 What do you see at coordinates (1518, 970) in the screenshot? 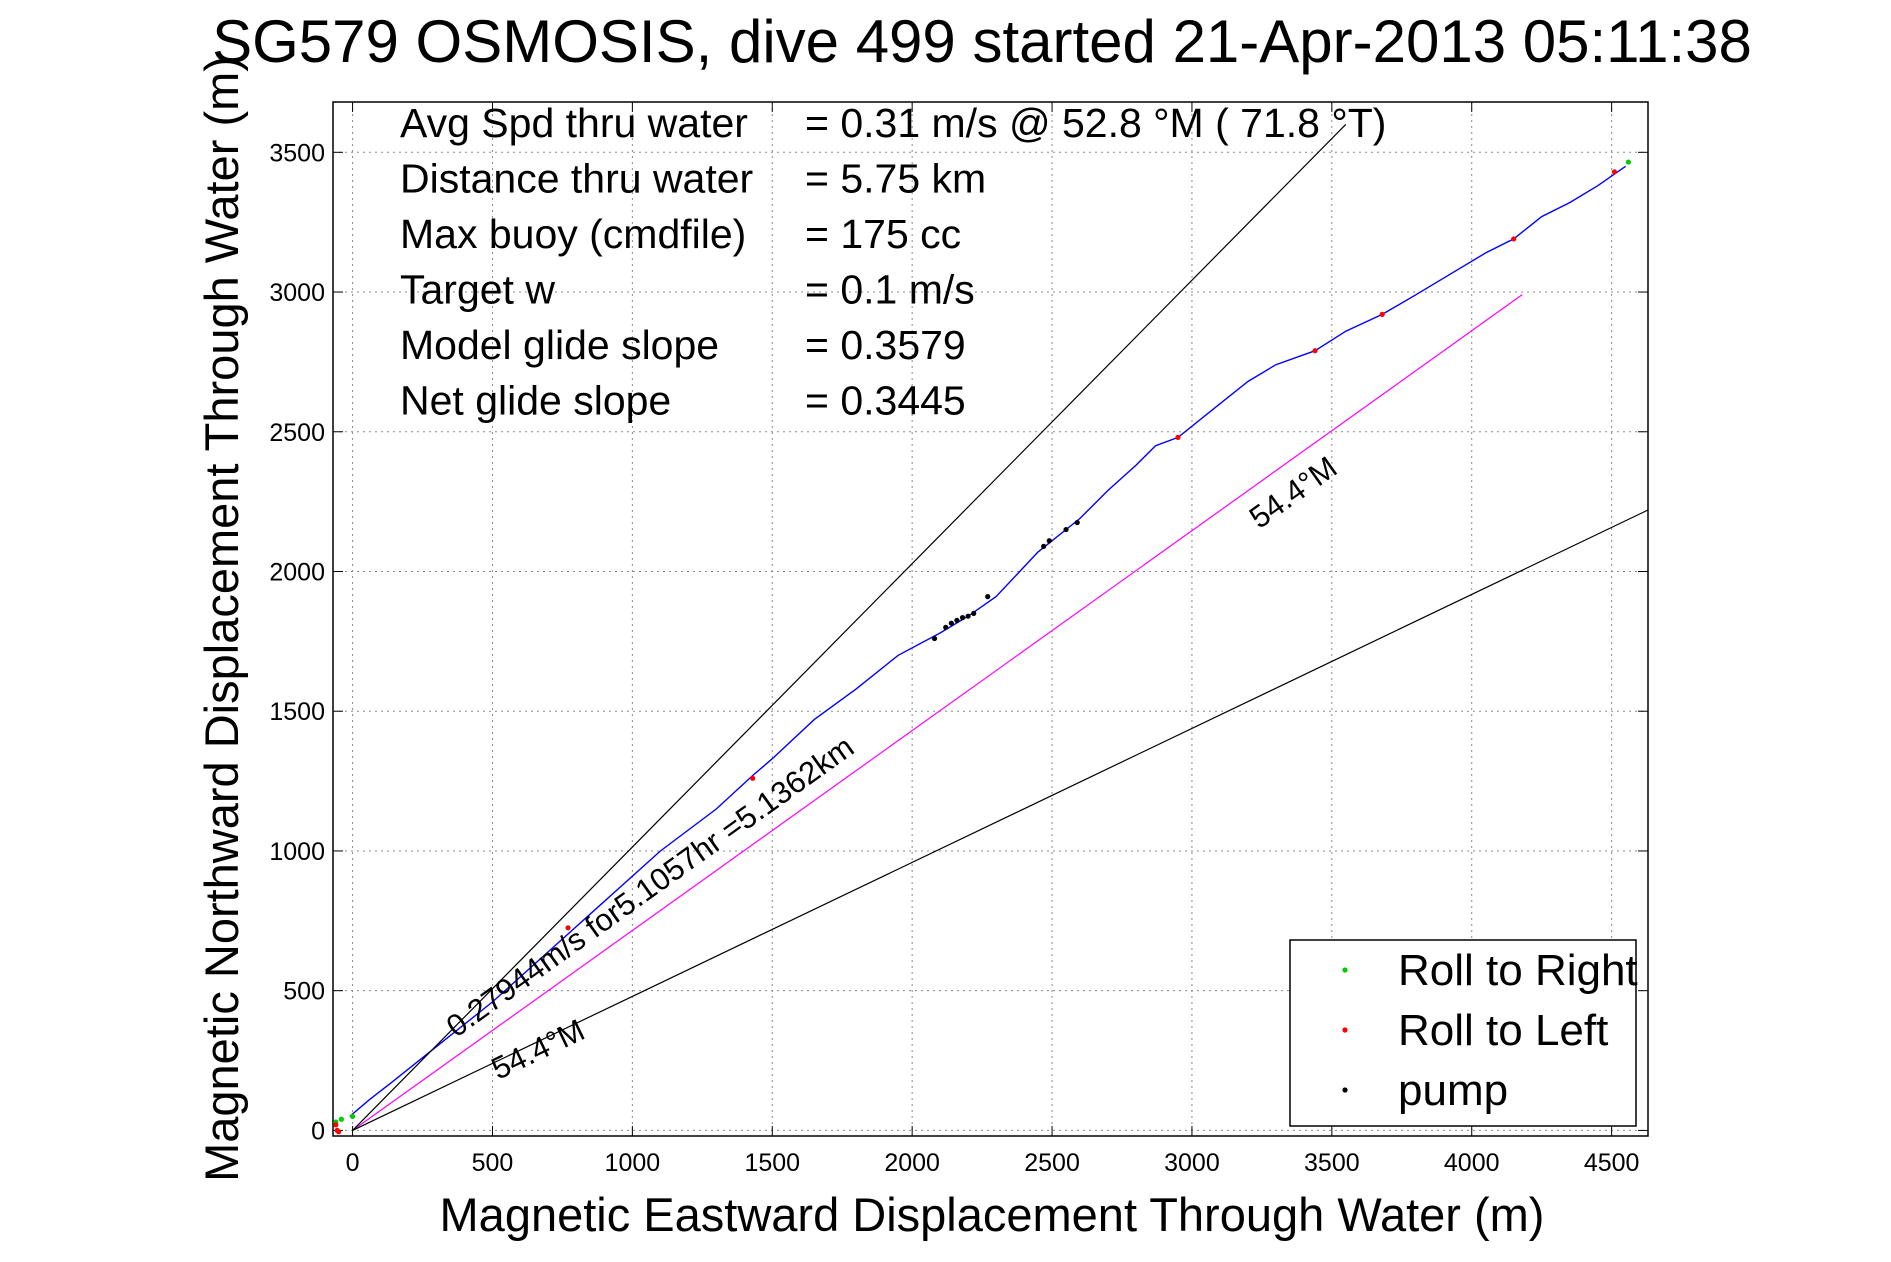
I see `legend-label: Roll to Right` at bounding box center [1518, 970].